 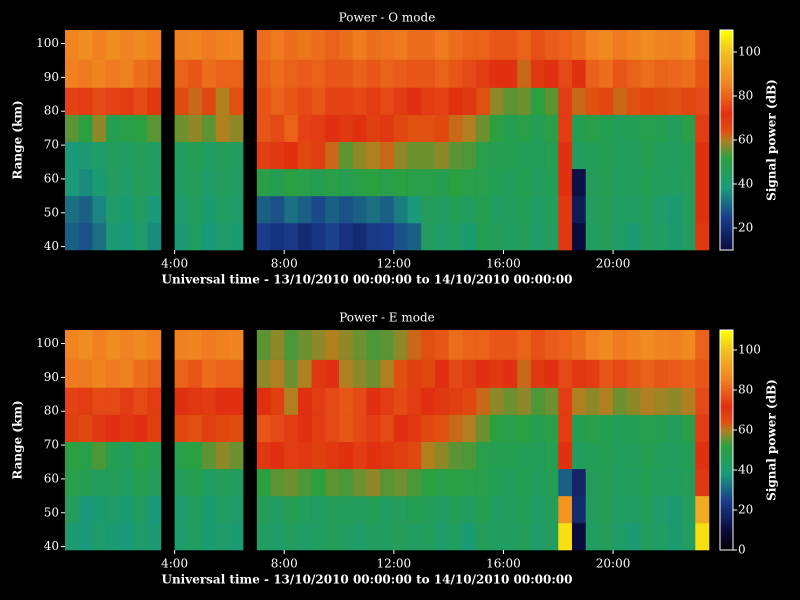 I want to click on colorbar-tick-label: 80, so click(x=745, y=96).